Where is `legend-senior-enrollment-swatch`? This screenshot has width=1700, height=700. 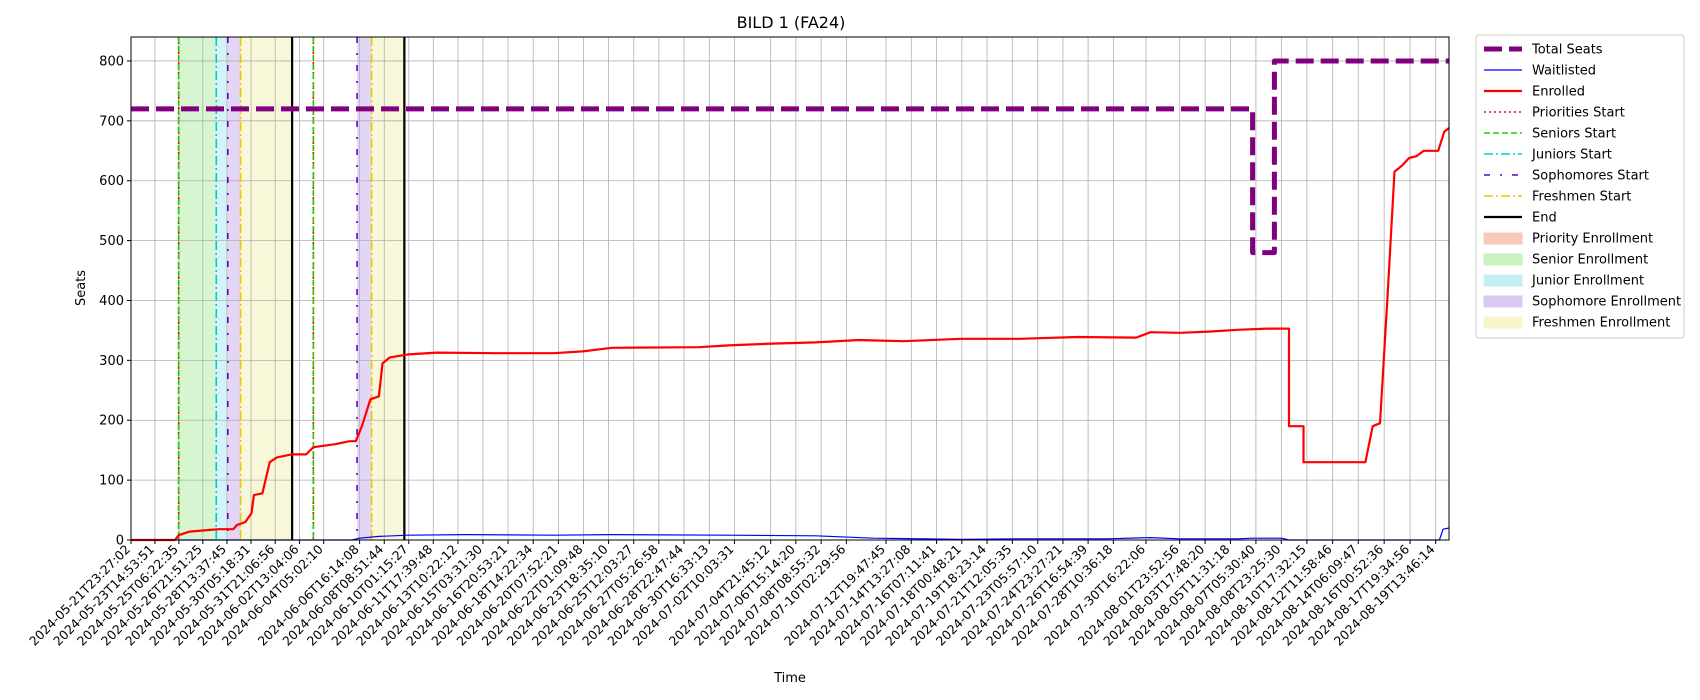
legend-senior-enrollment-swatch is located at coordinates (1503, 259).